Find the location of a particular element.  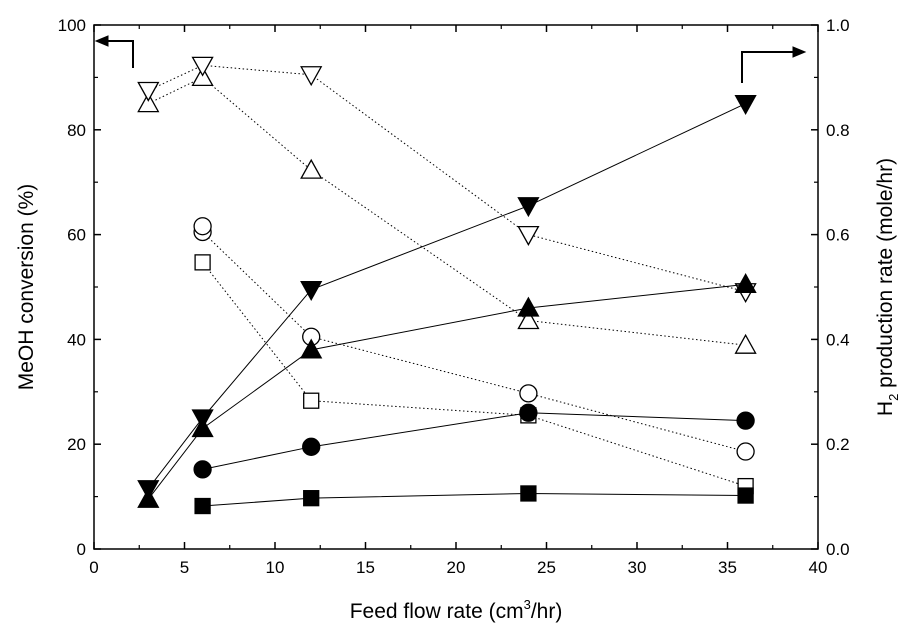

y-axis-right-title-h: H is located at coordinates (885, 408).